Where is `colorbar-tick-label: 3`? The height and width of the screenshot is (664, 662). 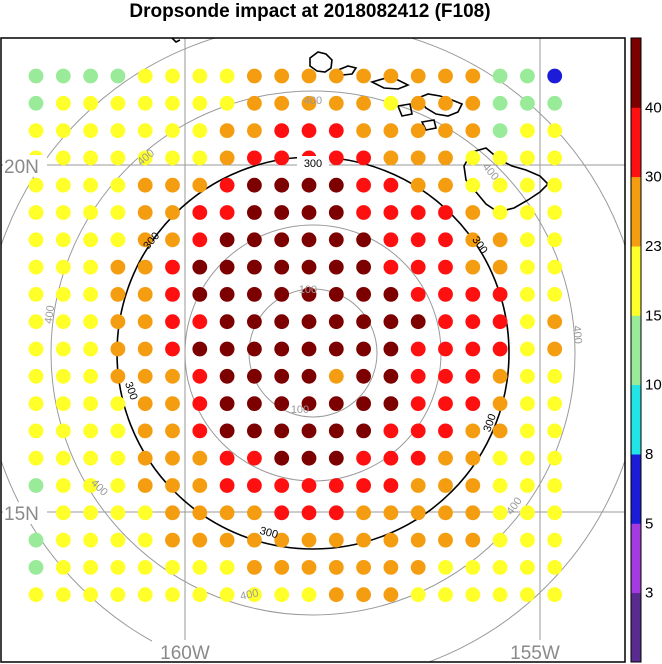
colorbar-tick-label: 3 is located at coordinates (649, 593).